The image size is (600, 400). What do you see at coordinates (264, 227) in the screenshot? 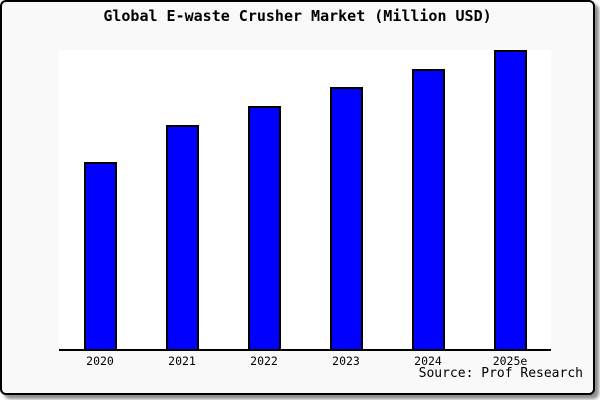
I see `bar-2022` at bounding box center [264, 227].